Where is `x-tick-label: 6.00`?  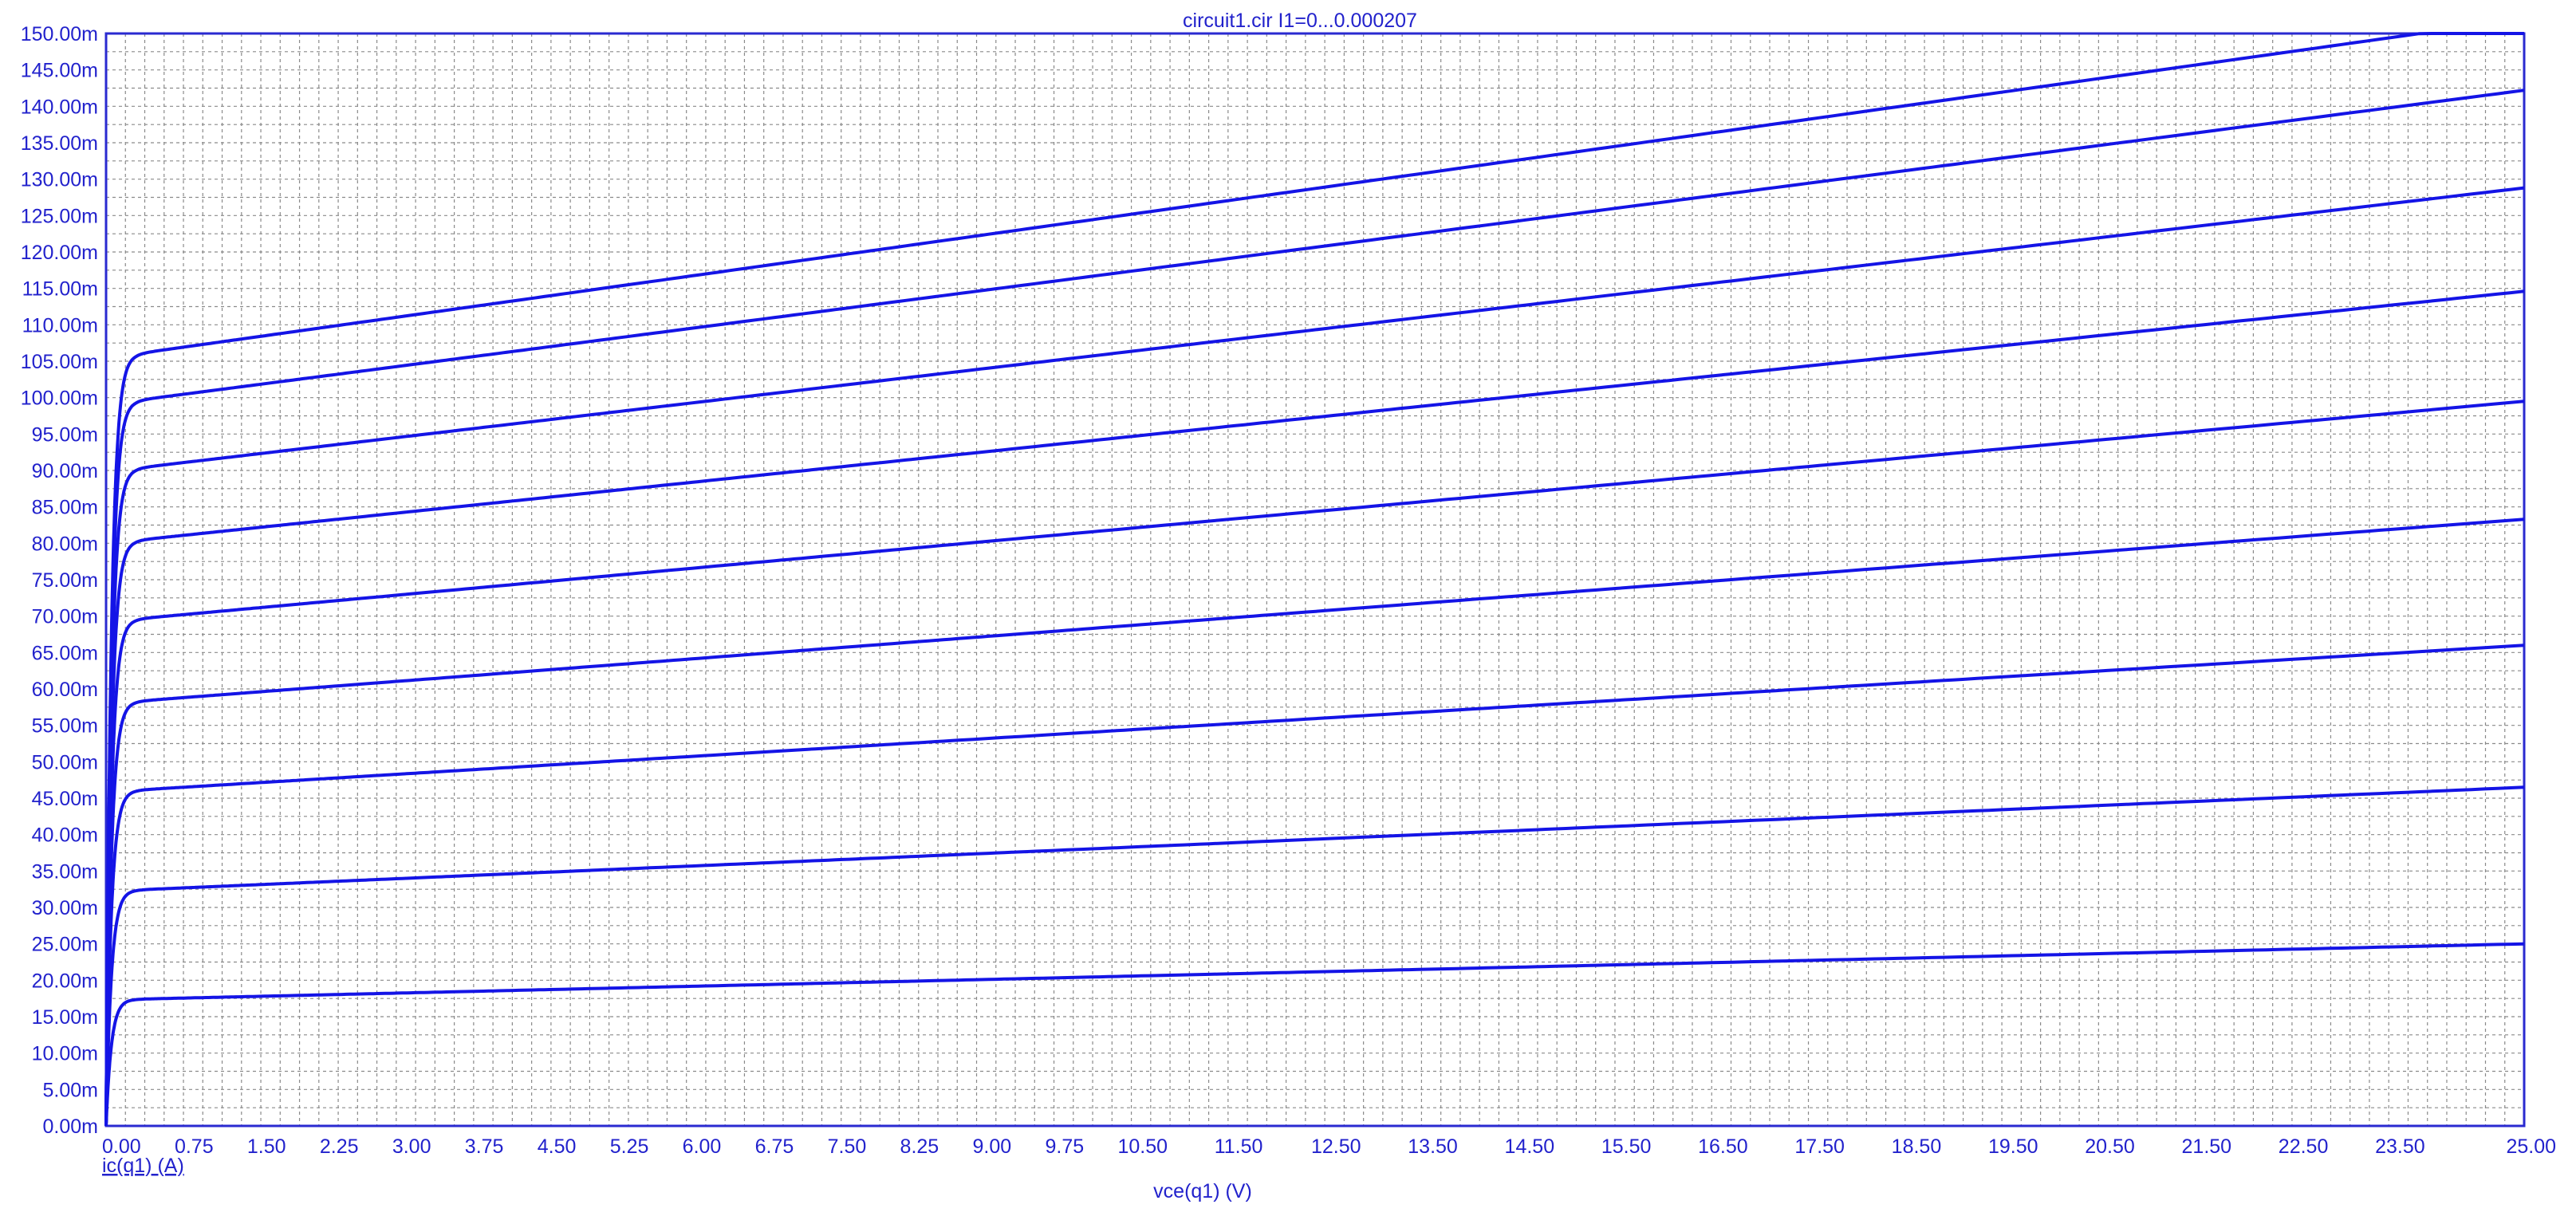 x-tick-label: 6.00 is located at coordinates (702, 1146).